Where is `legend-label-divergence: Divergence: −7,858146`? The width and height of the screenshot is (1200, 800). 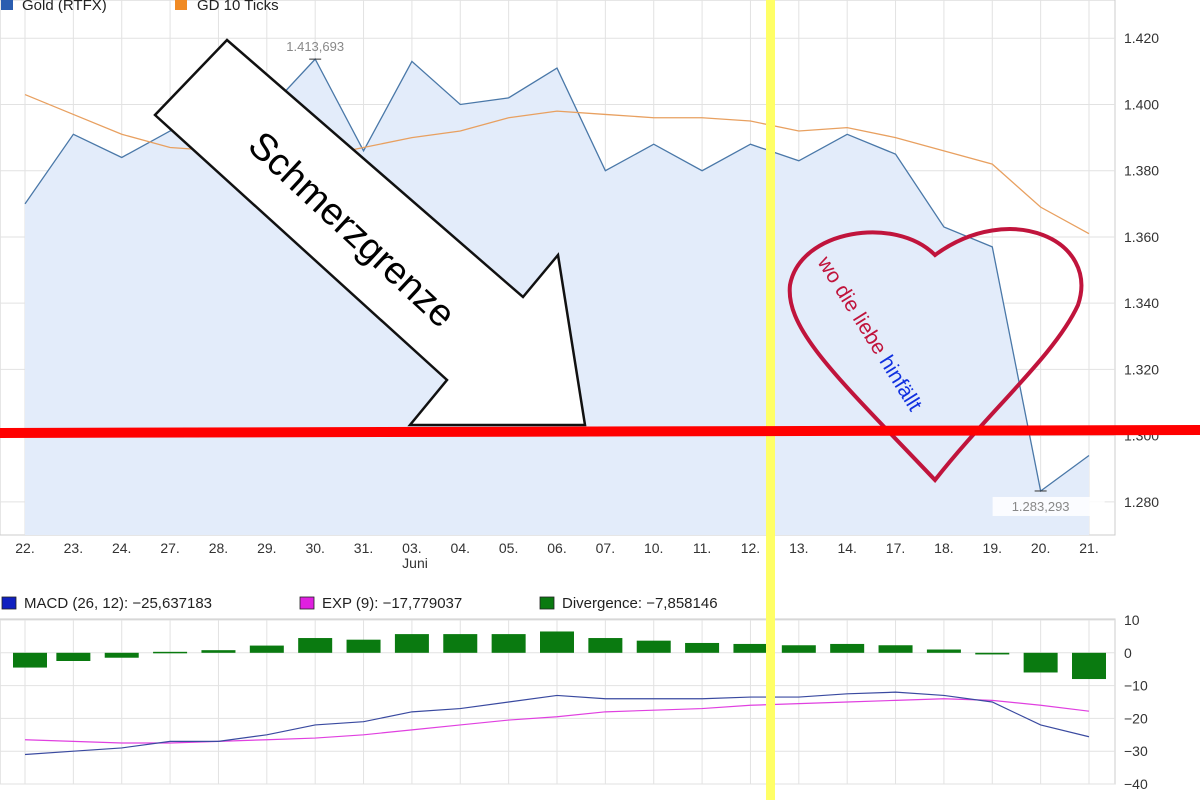
legend-label-divergence: Divergence: −7,858146 is located at coordinates (640, 603).